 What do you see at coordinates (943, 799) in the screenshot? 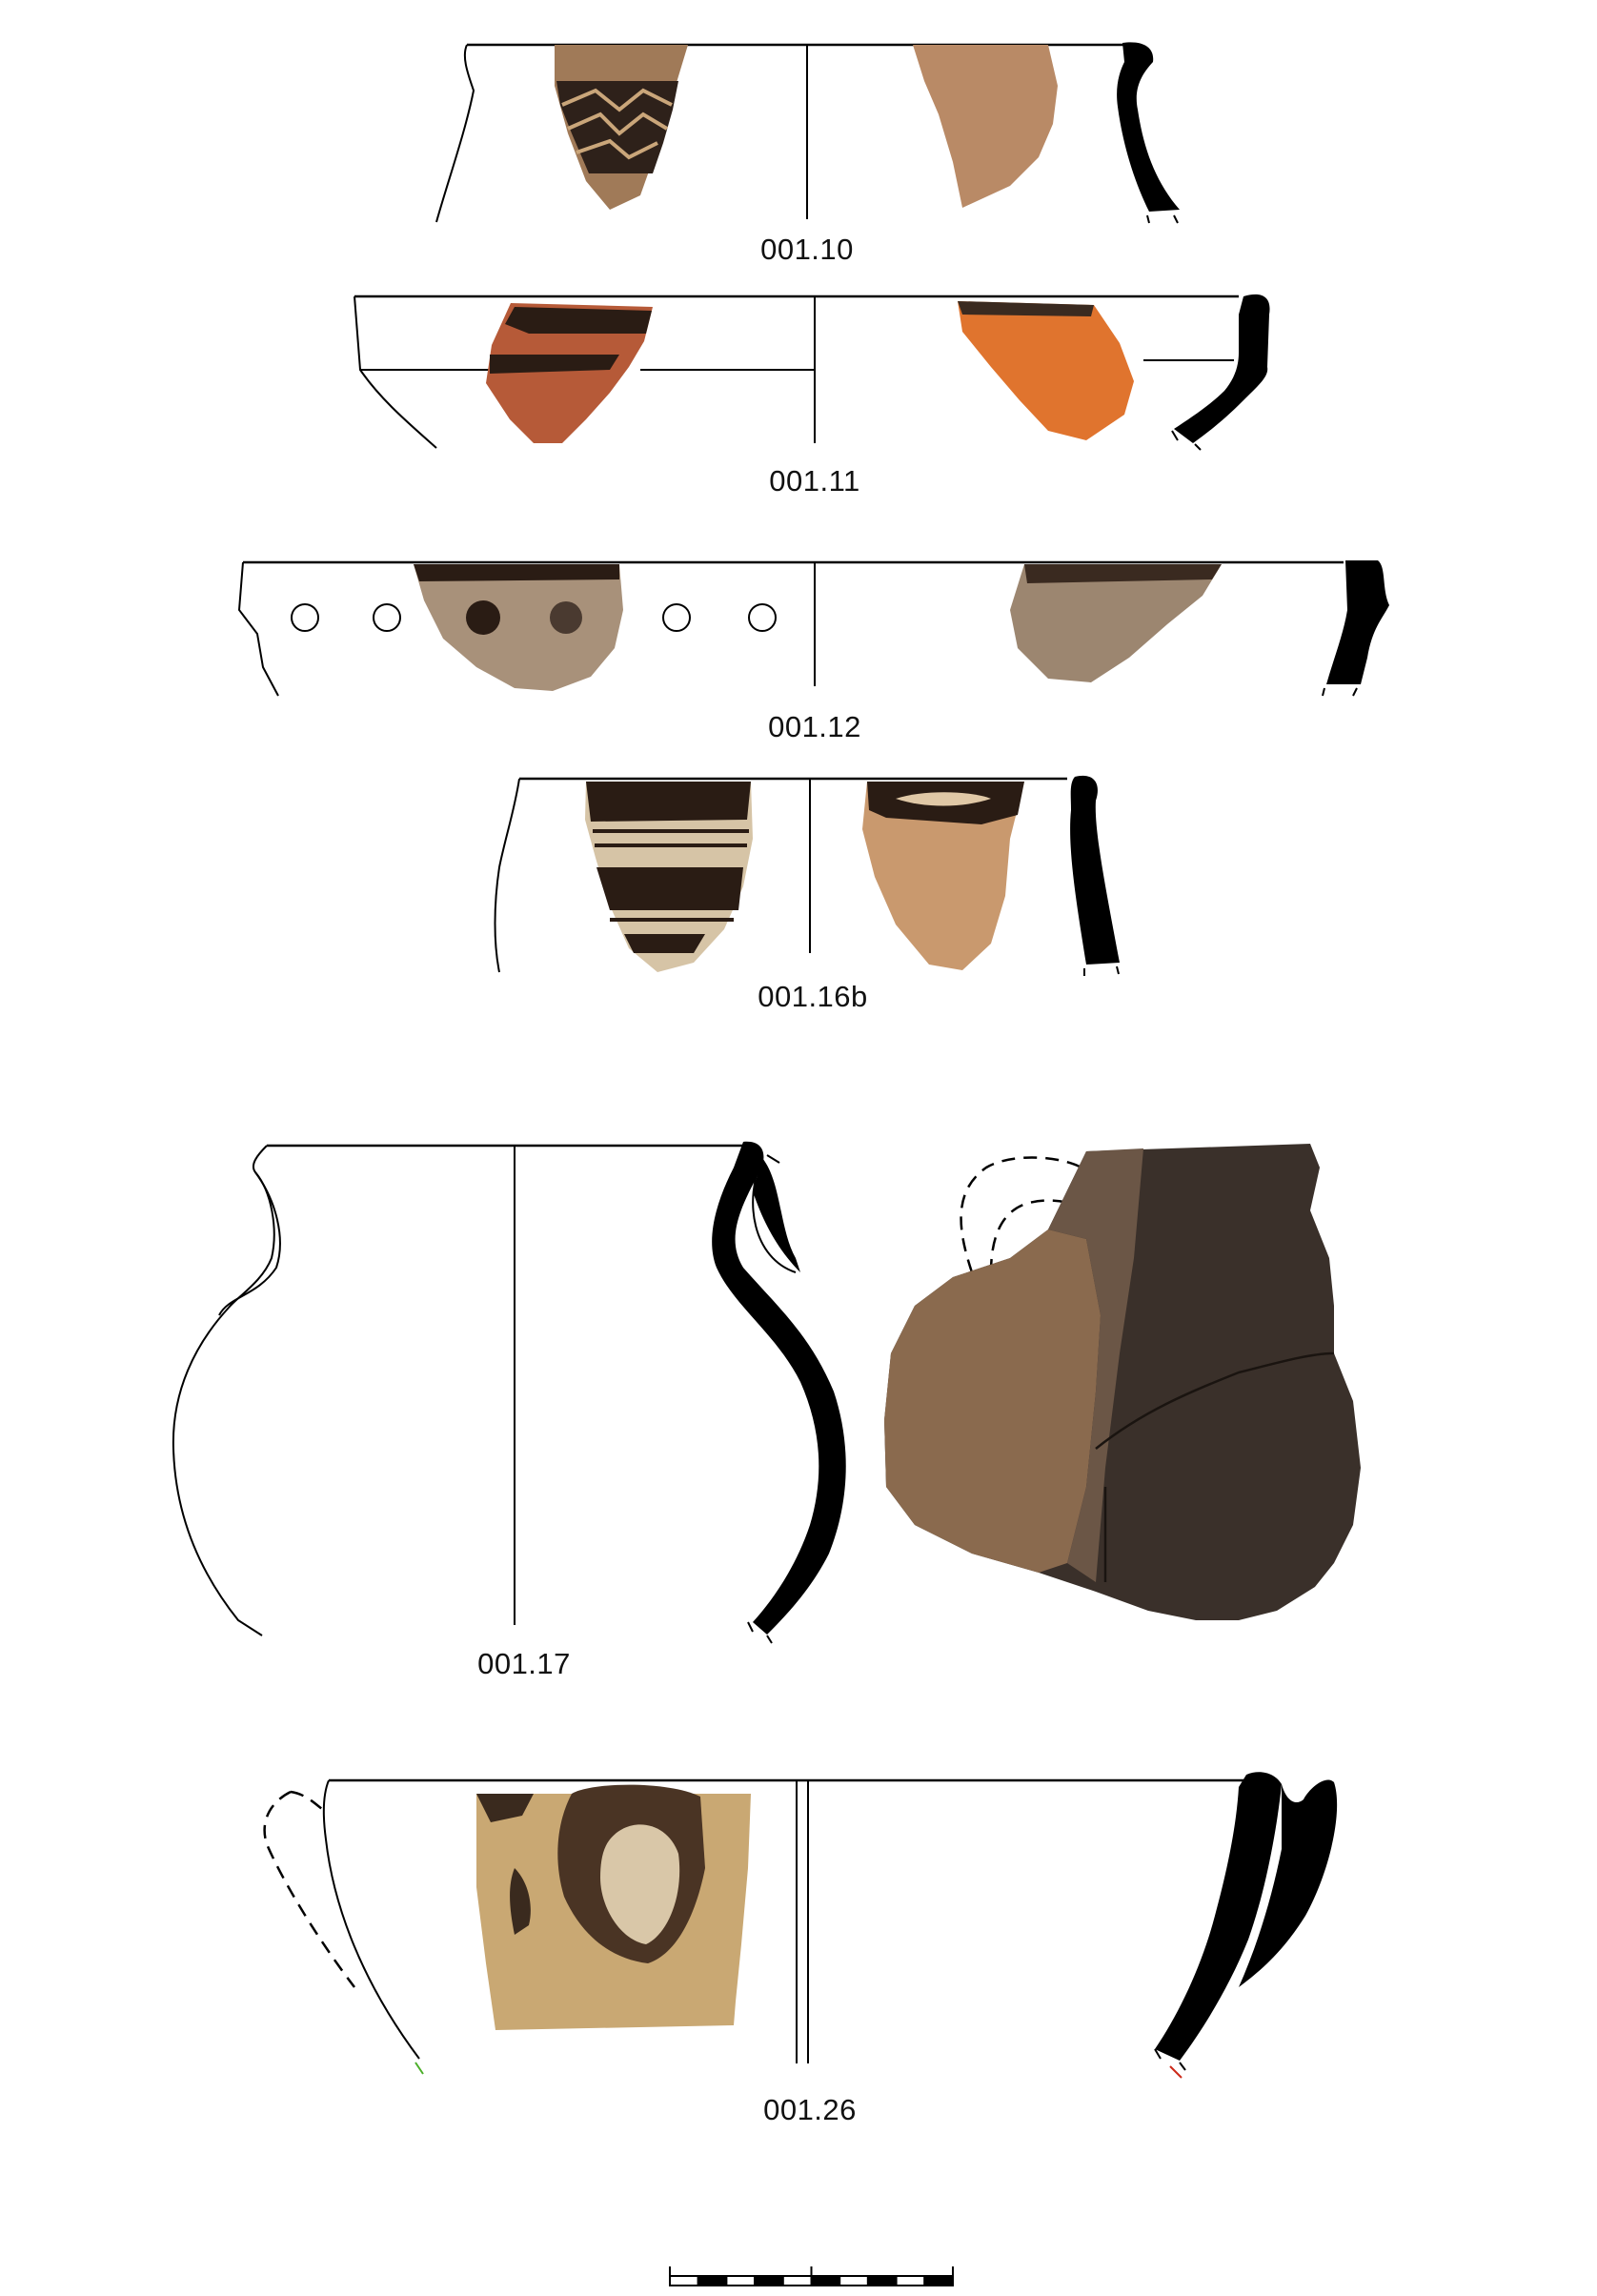
I see `interior-reserved-patch` at bounding box center [943, 799].